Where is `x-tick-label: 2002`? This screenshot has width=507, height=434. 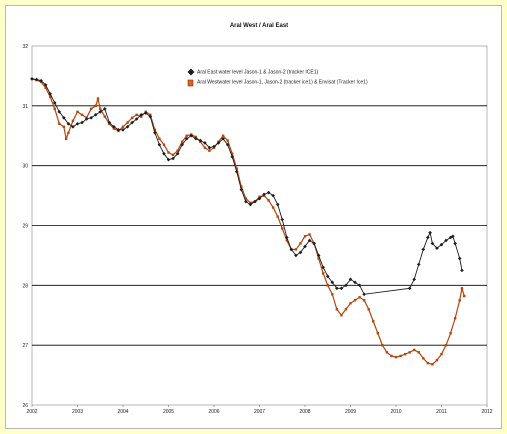
x-tick-label: 2002 is located at coordinates (31, 412).